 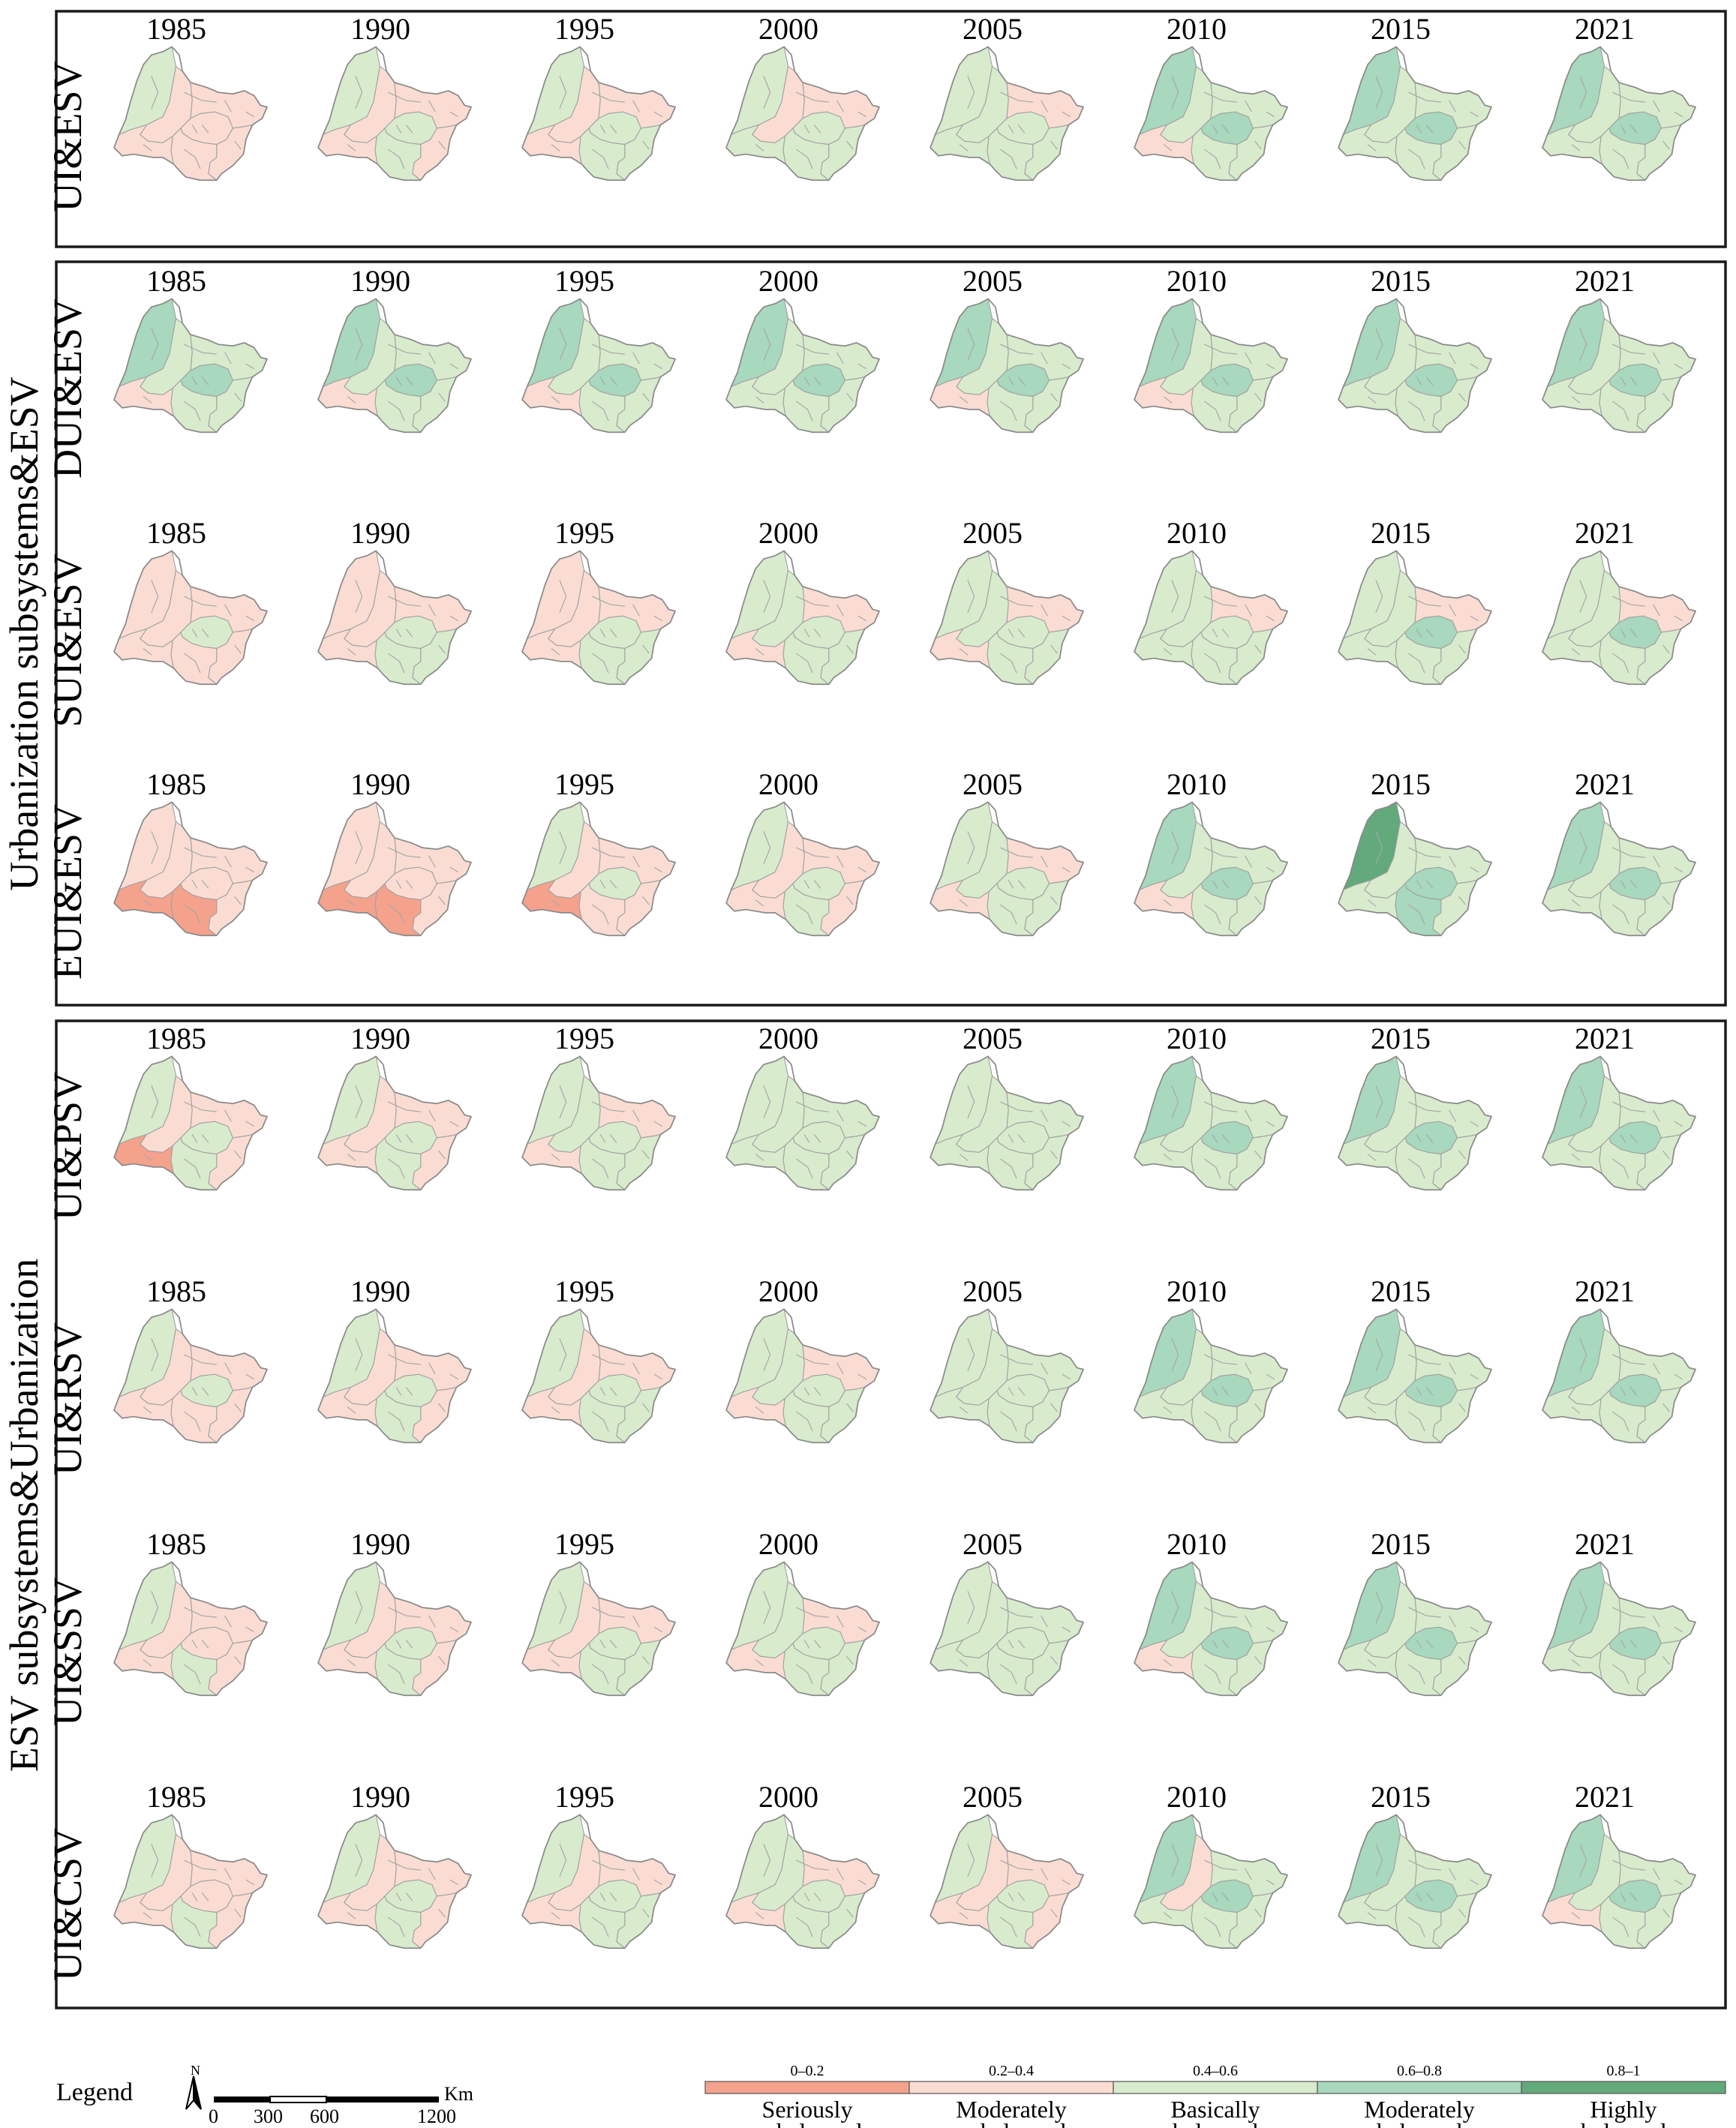 What do you see at coordinates (1012, 2095) in the screenshot?
I see `legend-class: 0.2–0.4 Moderatelyunbalanced` at bounding box center [1012, 2095].